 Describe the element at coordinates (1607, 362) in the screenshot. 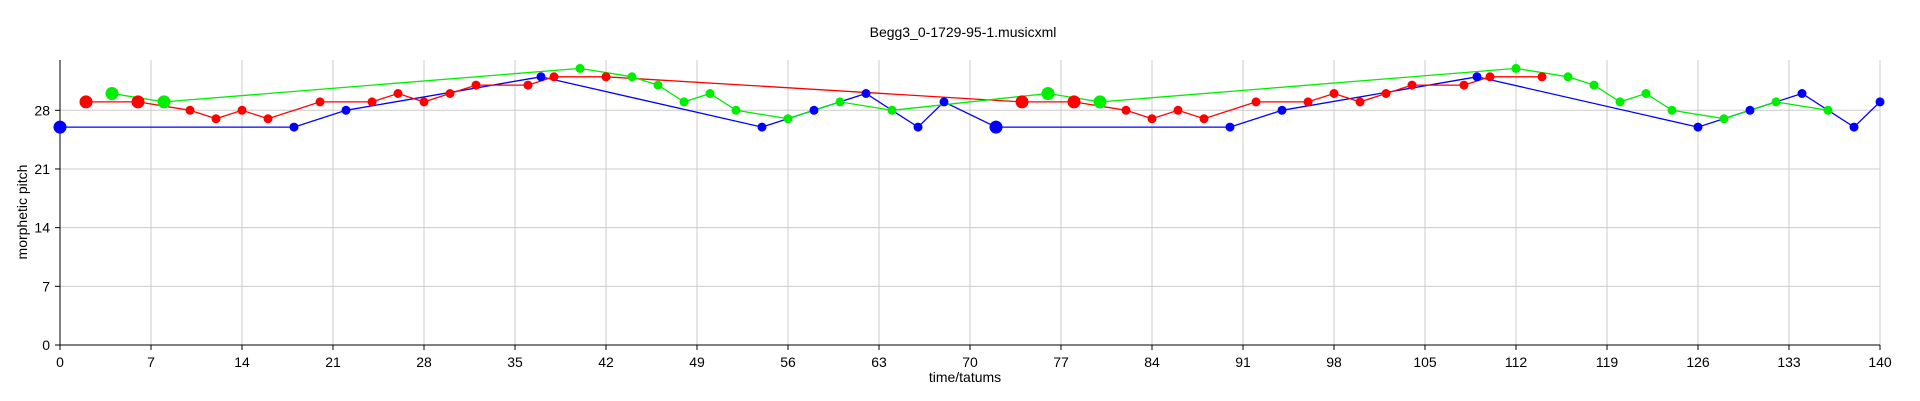

I see `x-tick-label: 119` at that location.